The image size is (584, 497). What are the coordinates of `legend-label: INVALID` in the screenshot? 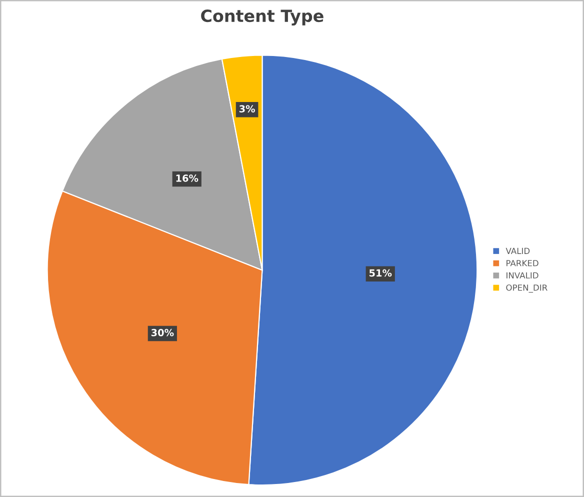 It's located at (522, 275).